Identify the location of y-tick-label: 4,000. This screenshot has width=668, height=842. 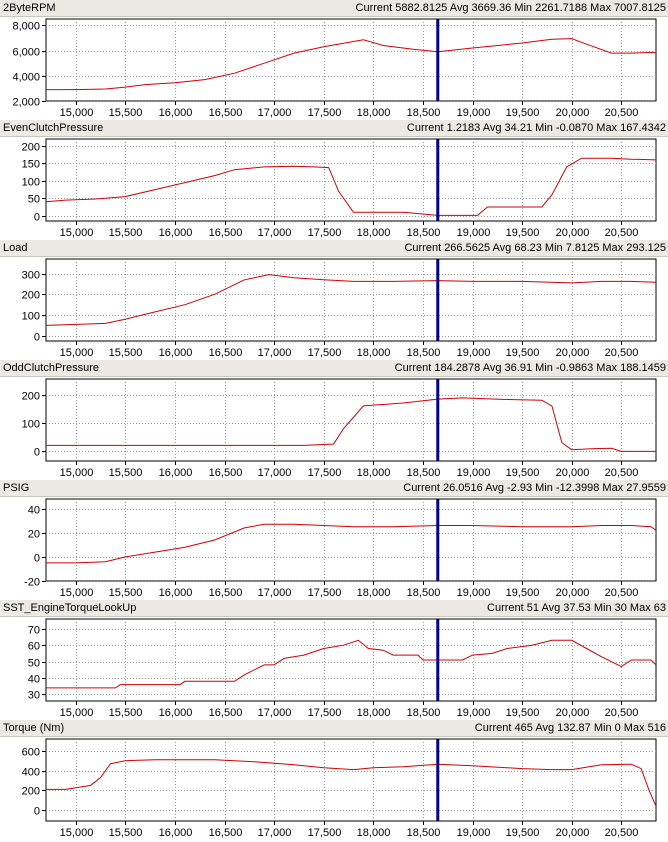
(26, 78).